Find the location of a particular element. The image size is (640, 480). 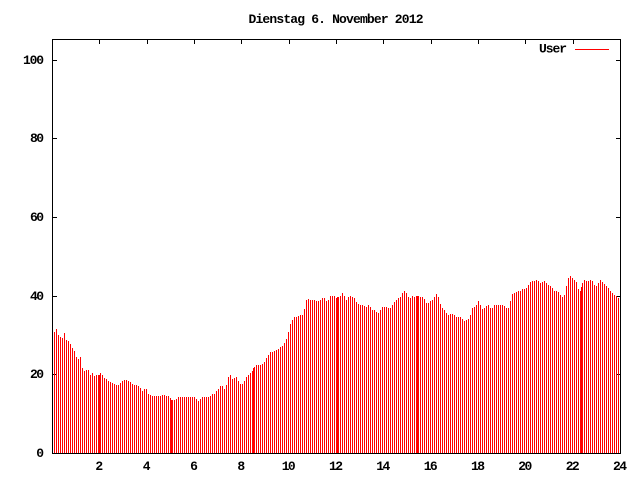

svg-text: User is located at coordinates (553, 49).